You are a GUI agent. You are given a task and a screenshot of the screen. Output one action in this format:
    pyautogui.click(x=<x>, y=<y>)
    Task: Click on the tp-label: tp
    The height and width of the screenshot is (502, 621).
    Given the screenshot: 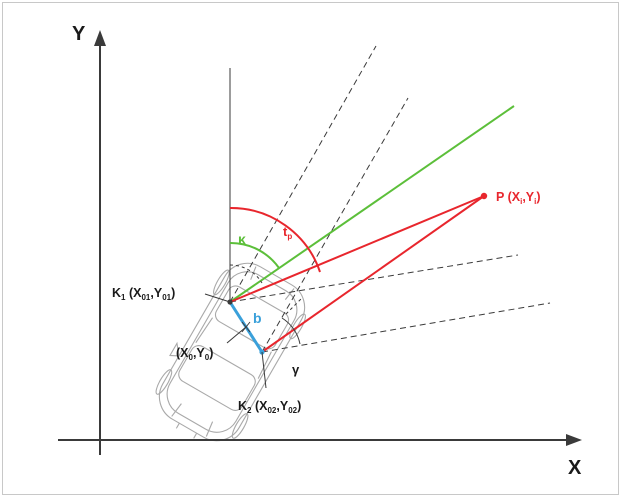 What is the action you would take?
    pyautogui.click(x=287, y=232)
    